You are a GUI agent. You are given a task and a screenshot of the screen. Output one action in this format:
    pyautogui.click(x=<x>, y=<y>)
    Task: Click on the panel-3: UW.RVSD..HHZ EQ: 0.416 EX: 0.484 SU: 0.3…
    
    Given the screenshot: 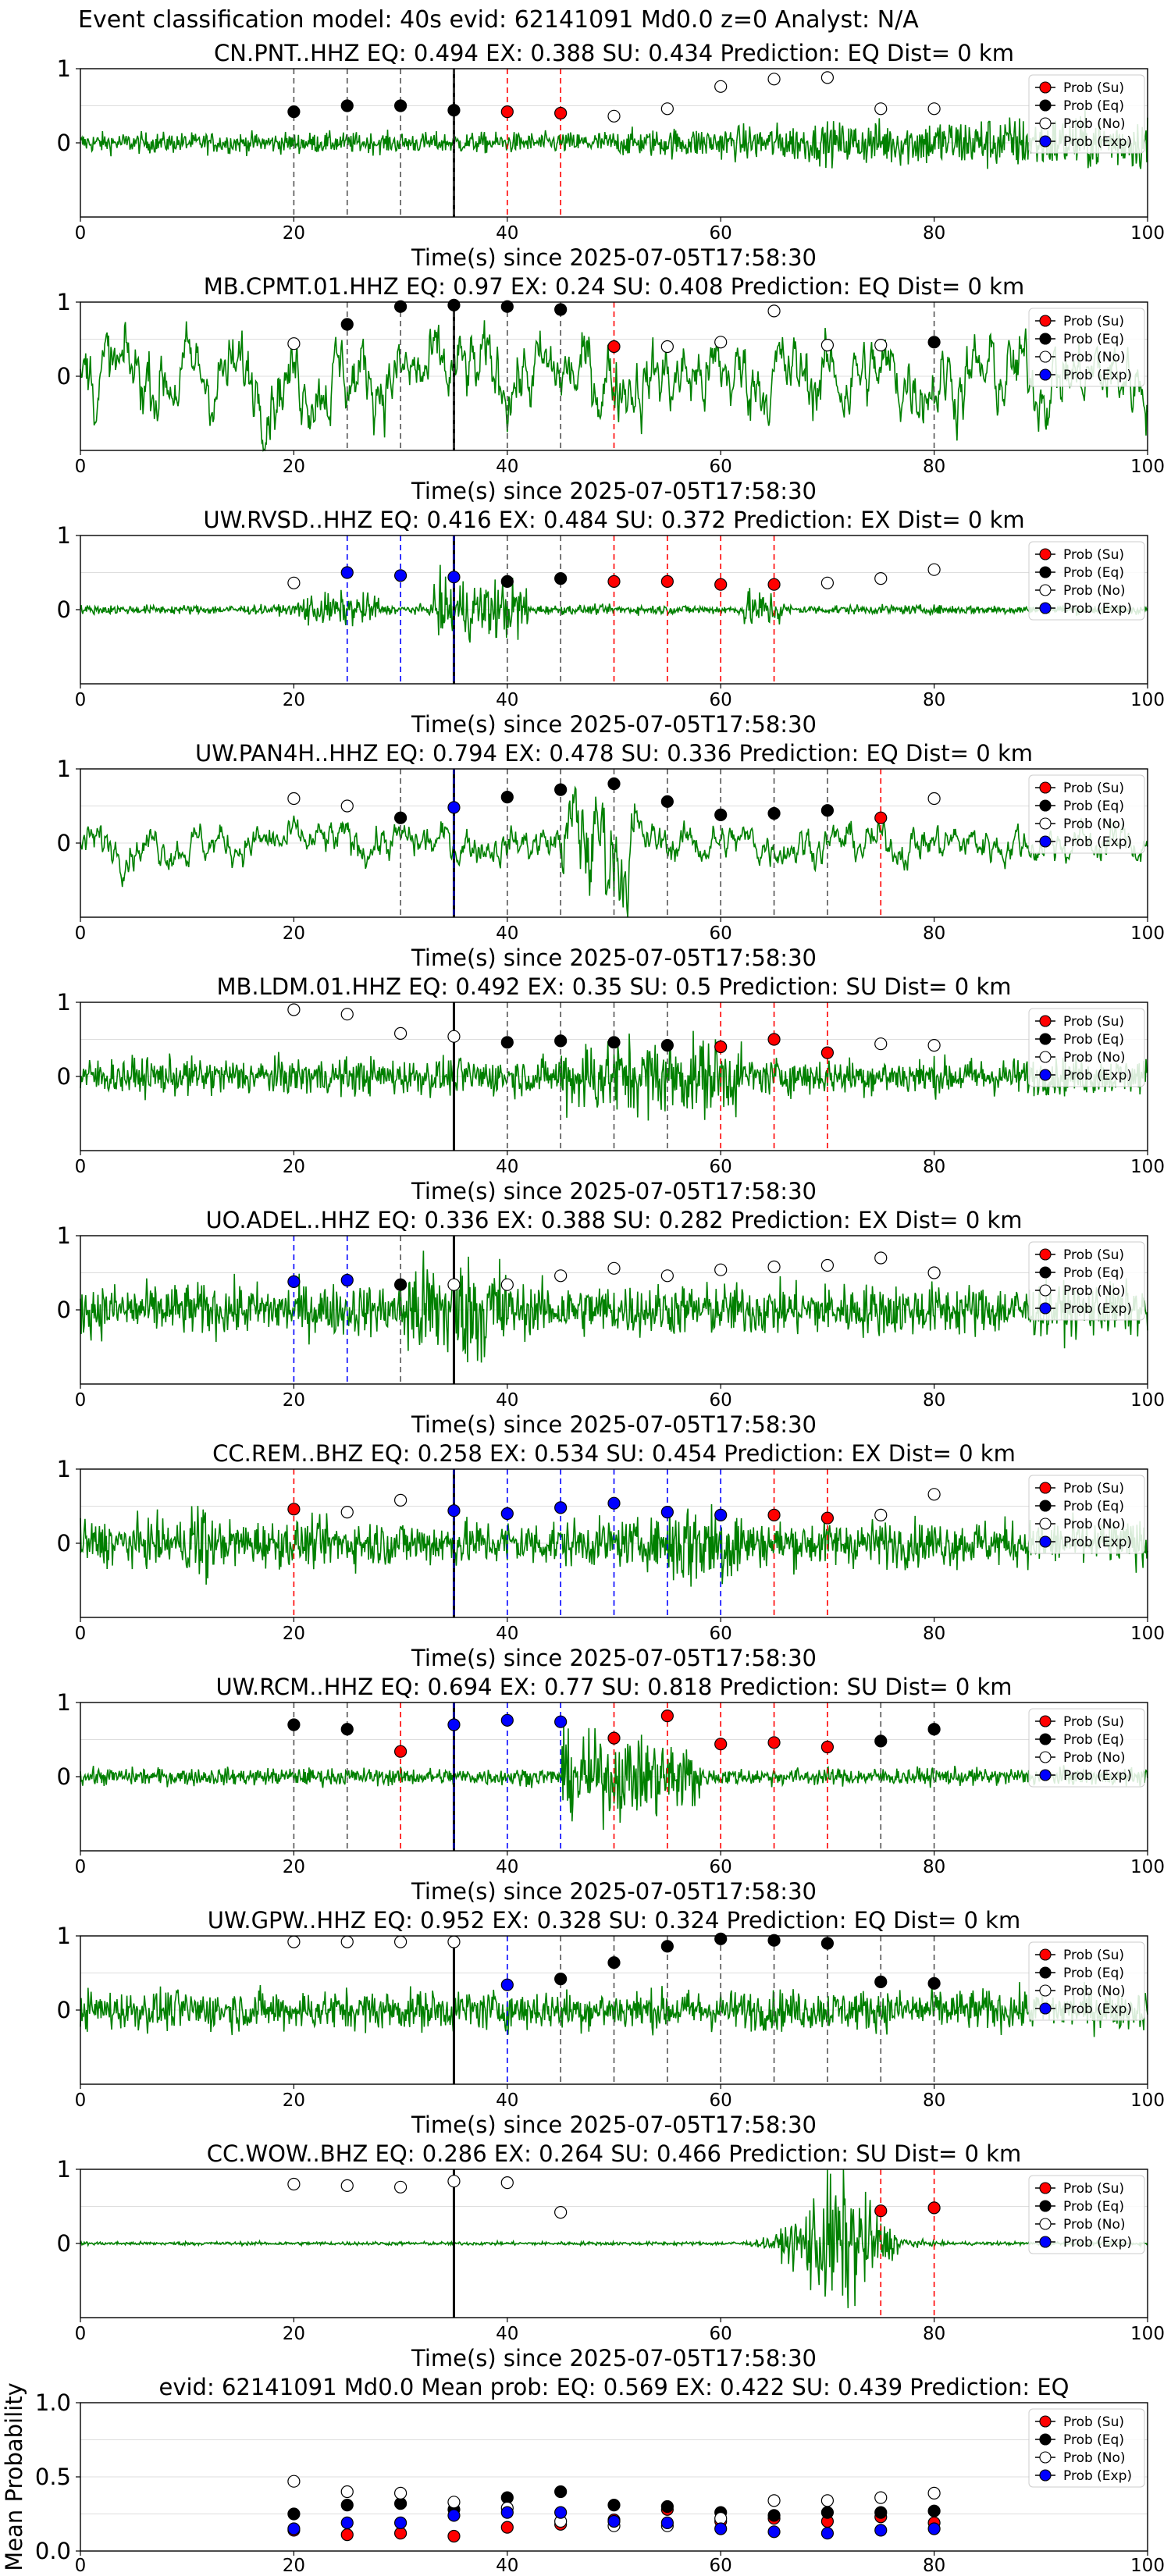 What is the action you would take?
    pyautogui.click(x=611, y=622)
    